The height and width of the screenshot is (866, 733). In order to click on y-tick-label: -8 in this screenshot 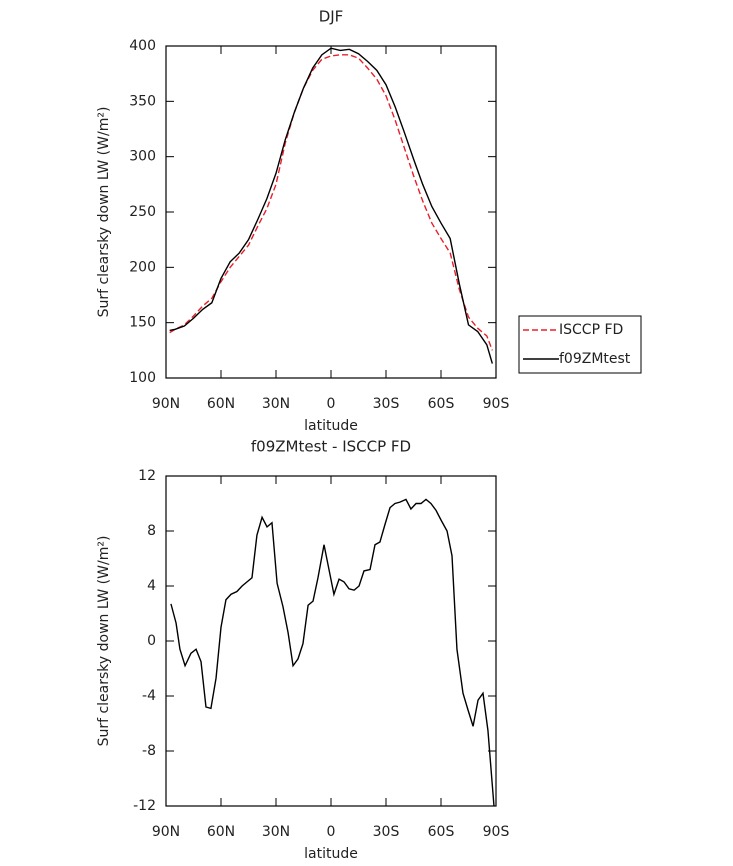, I will do `click(149, 751)`.